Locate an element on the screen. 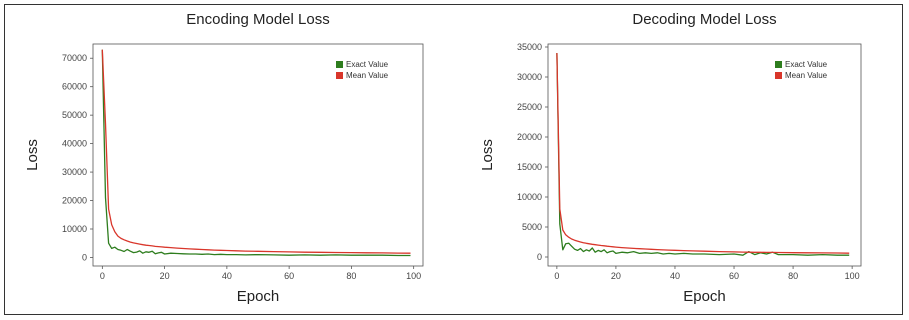 The width and height of the screenshot is (909, 320). chart-title: Encoding Model Loss is located at coordinates (257, 19).